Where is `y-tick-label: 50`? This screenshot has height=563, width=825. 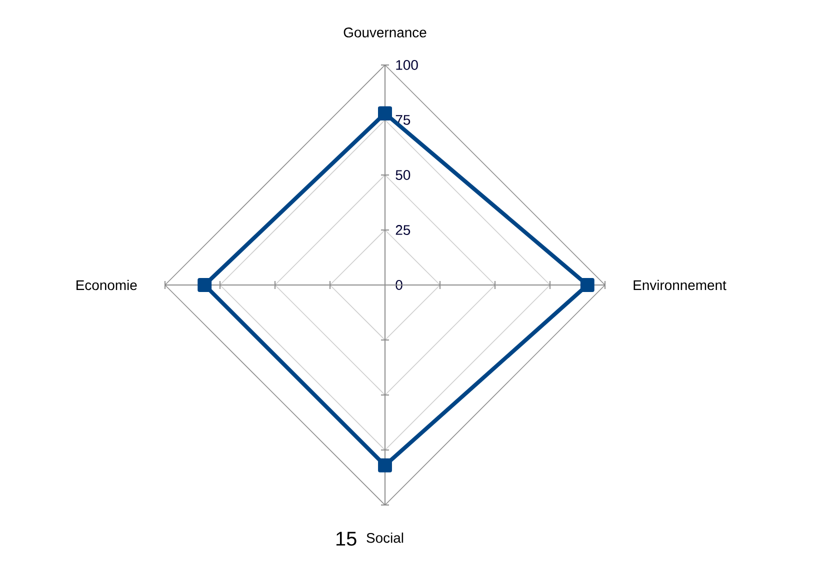
y-tick-label: 50 is located at coordinates (403, 175).